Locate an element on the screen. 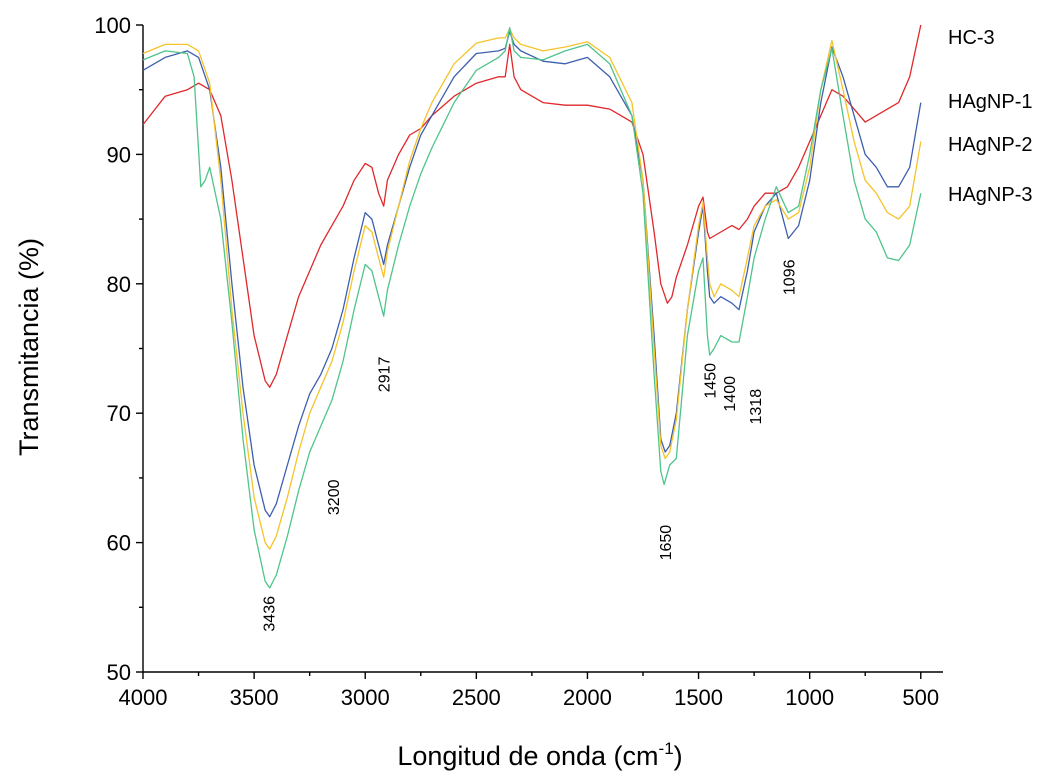 The width and height of the screenshot is (1037, 776). x-axis-title-sup: -1 is located at coordinates (666, 748).